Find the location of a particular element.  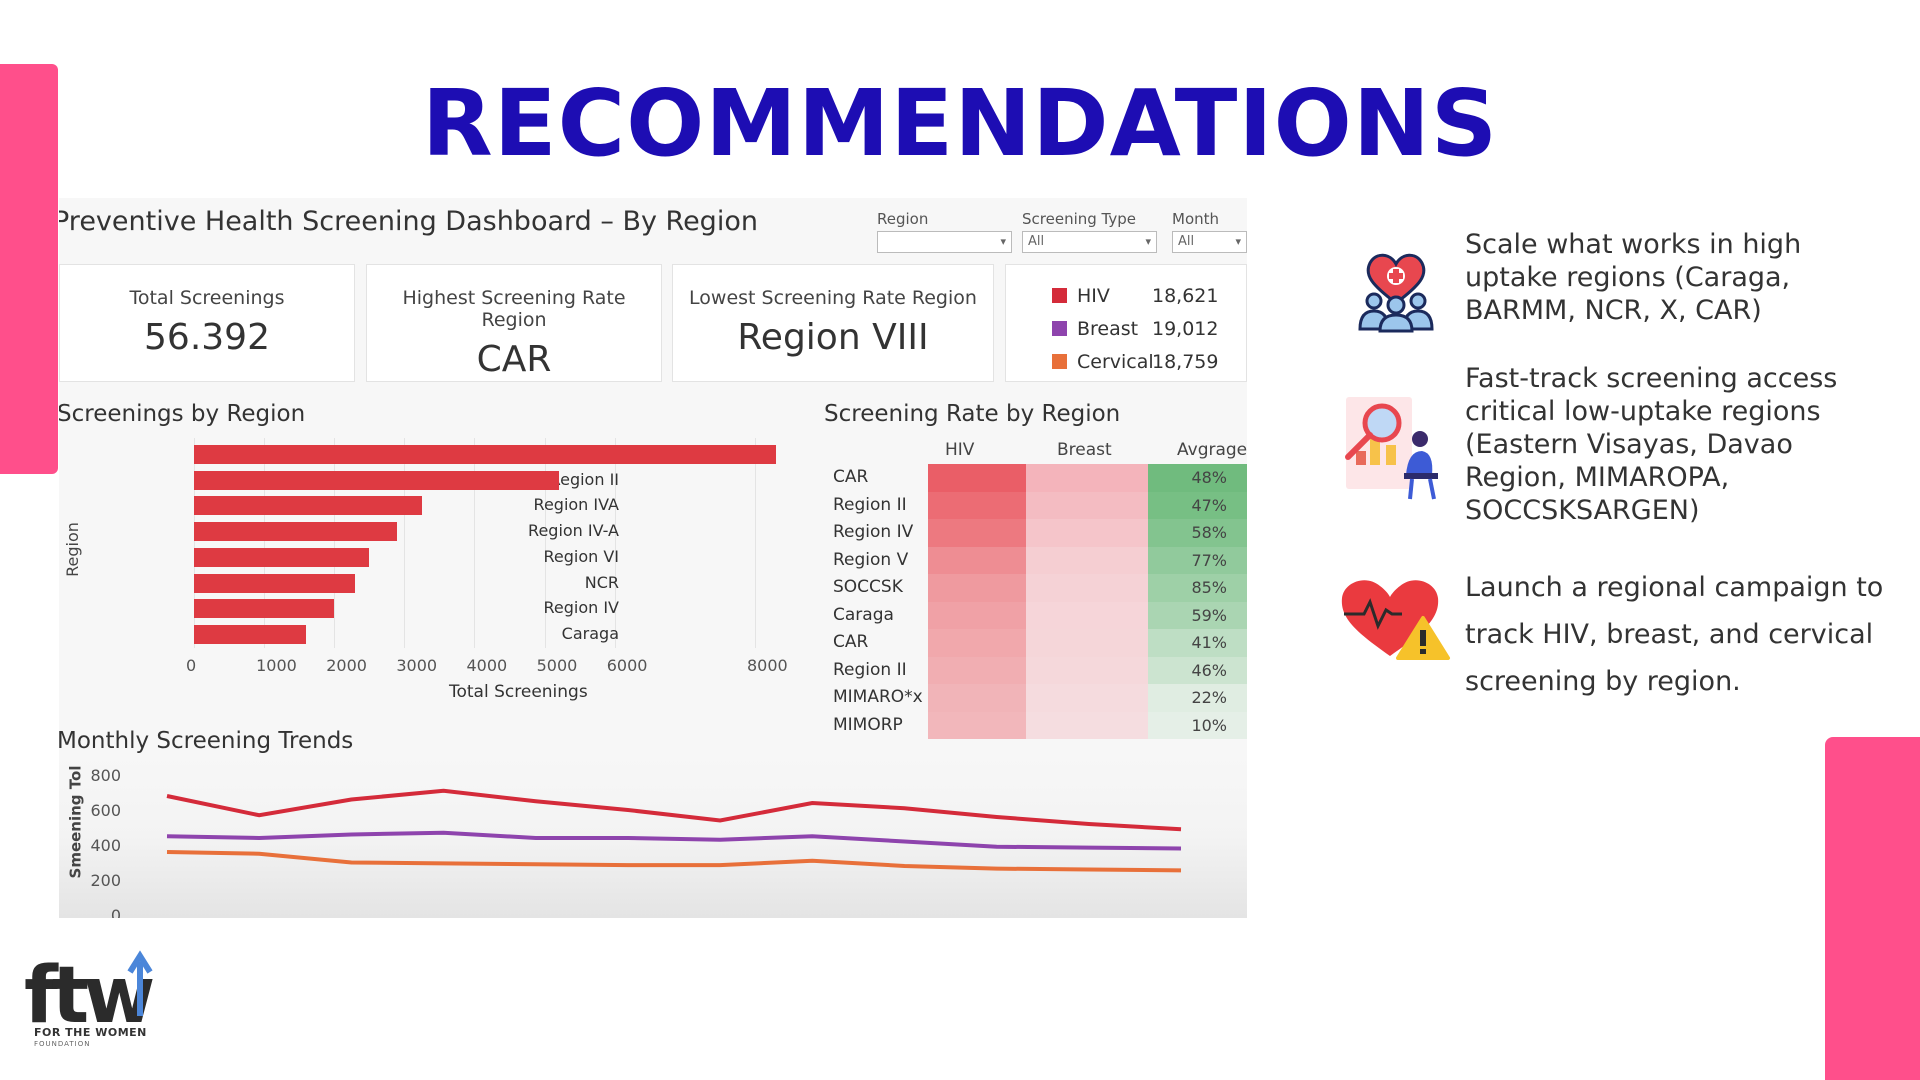

slide-title: RECOMMENDATIONS is located at coordinates (960, 123).